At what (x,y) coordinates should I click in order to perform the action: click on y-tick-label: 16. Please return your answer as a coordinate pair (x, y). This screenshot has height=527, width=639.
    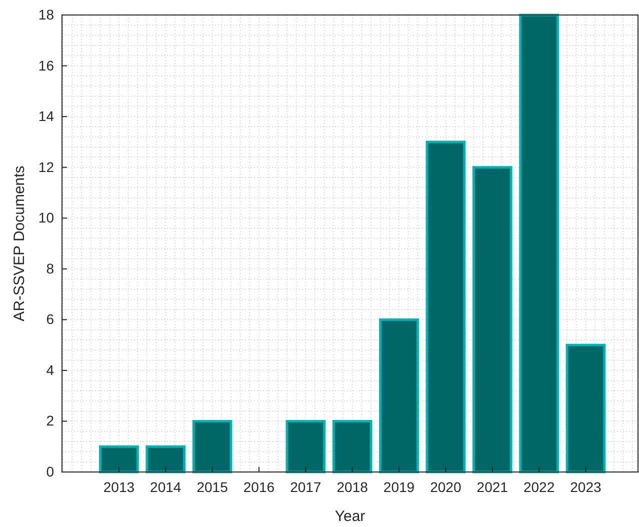
    Looking at the image, I should click on (46, 65).